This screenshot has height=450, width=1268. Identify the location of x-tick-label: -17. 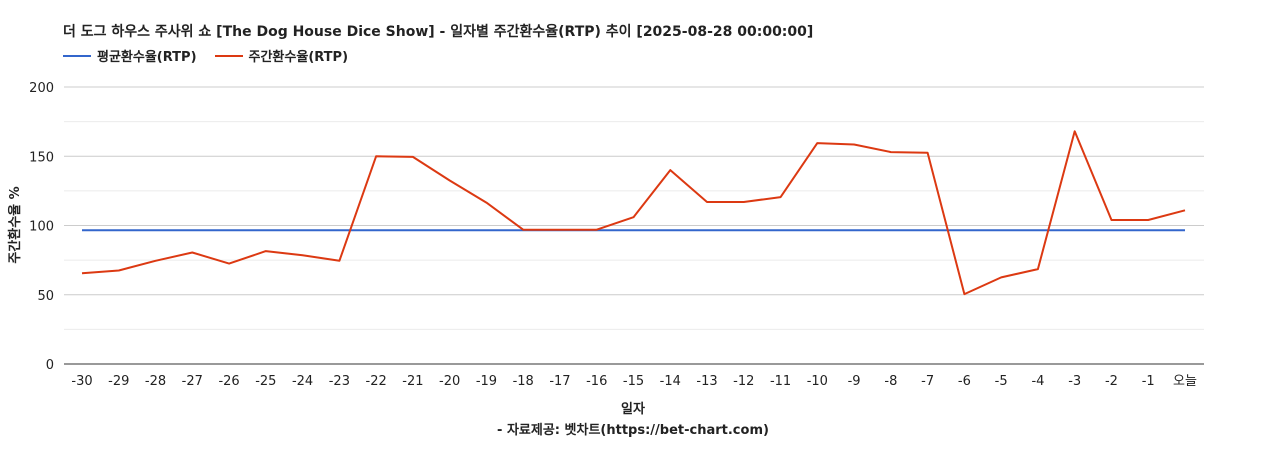
(559, 381).